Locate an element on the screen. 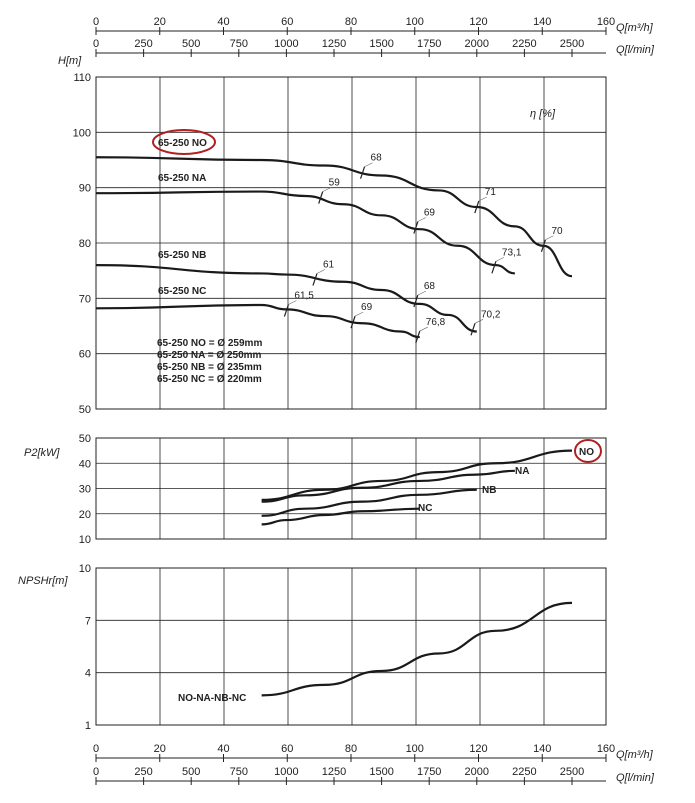  curve-label-nc: 65-250 NC is located at coordinates (182, 291).